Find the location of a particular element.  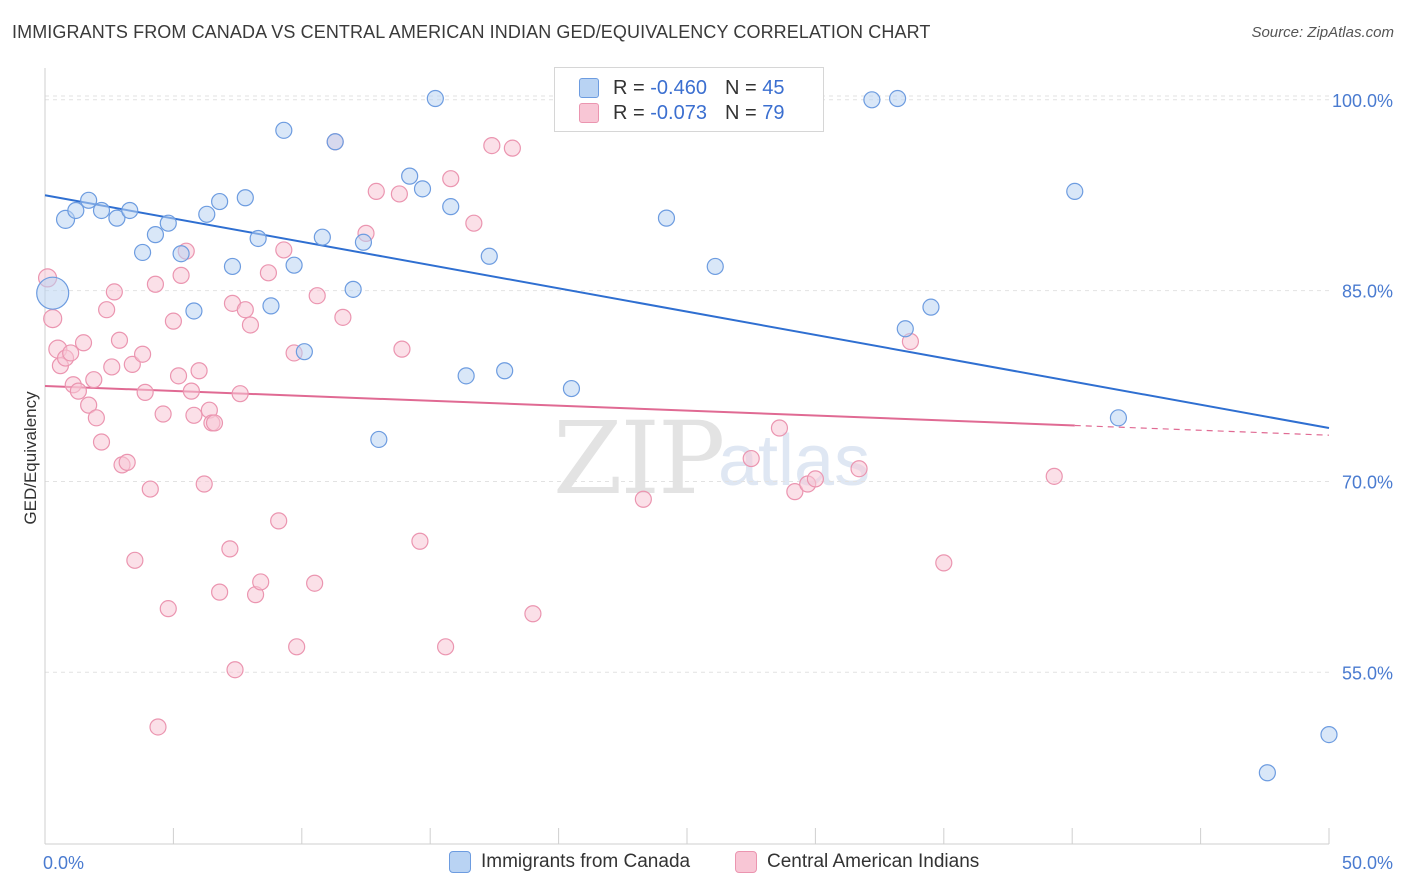

x-tick-label-min: 0.0% is located at coordinates (63, 863).